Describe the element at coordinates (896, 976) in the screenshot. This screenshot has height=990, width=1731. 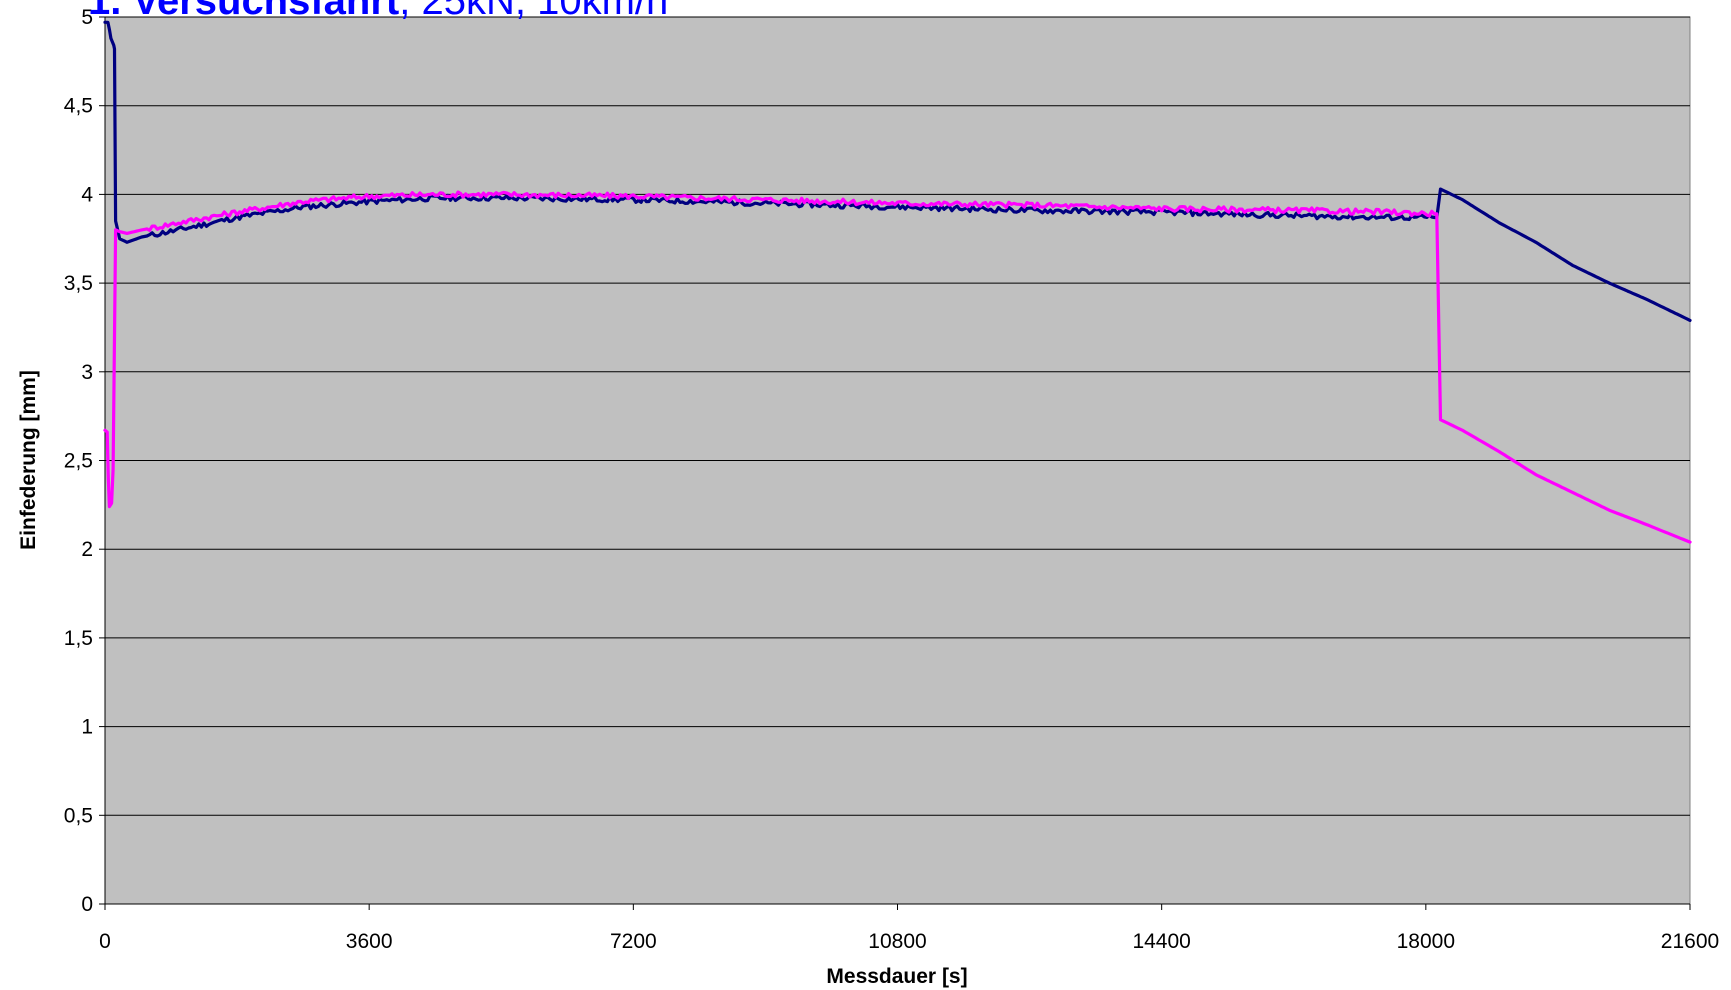
I see `x-axis-title: Messdauer [s]` at that location.